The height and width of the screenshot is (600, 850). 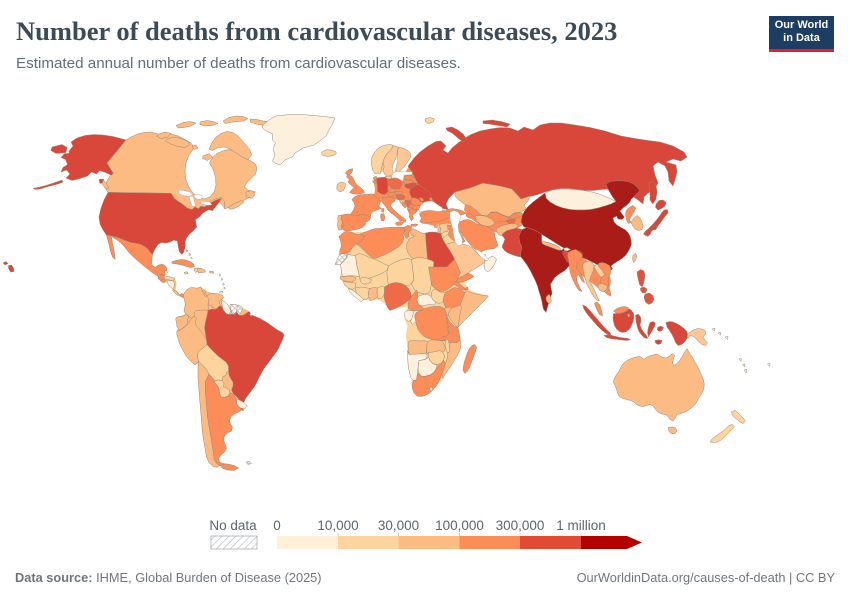 I want to click on svg-text: 0, so click(x=277, y=525).